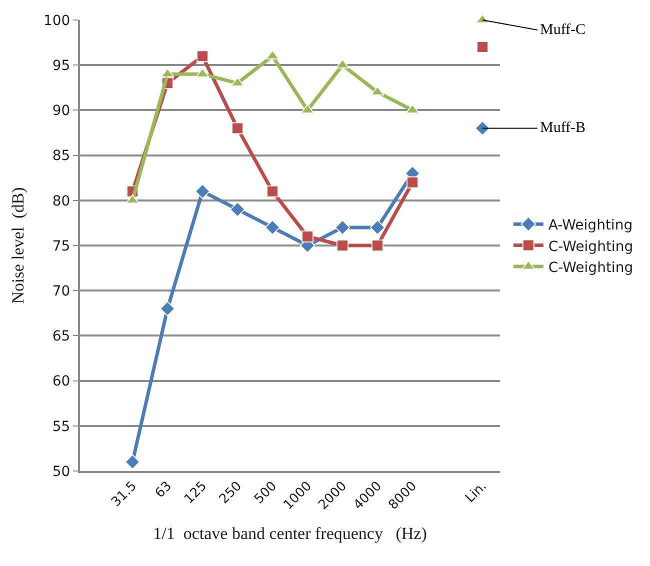  I want to click on y-tick-label: 85, so click(61, 156).